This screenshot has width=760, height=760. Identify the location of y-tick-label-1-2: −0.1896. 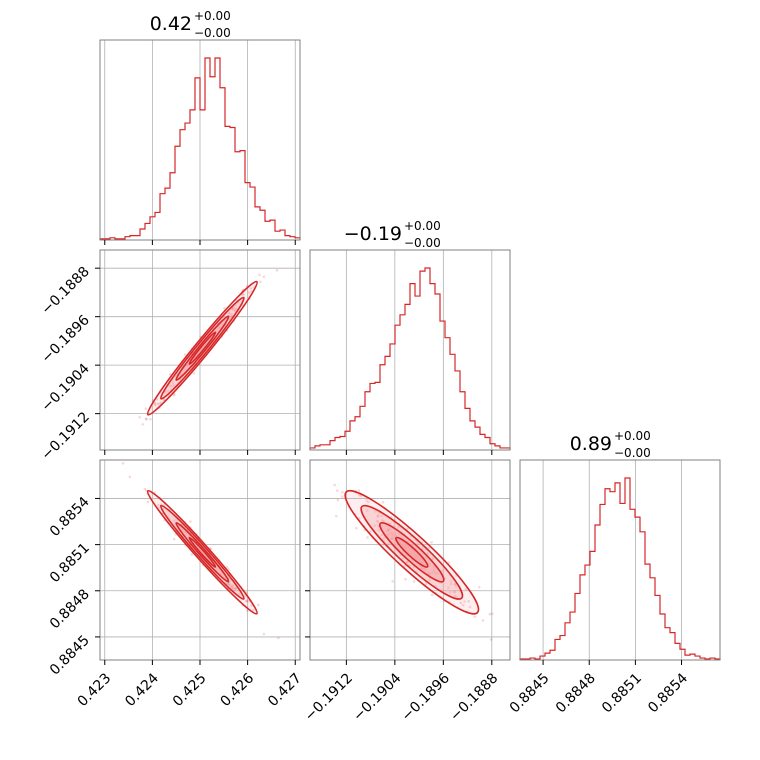
(66, 339).